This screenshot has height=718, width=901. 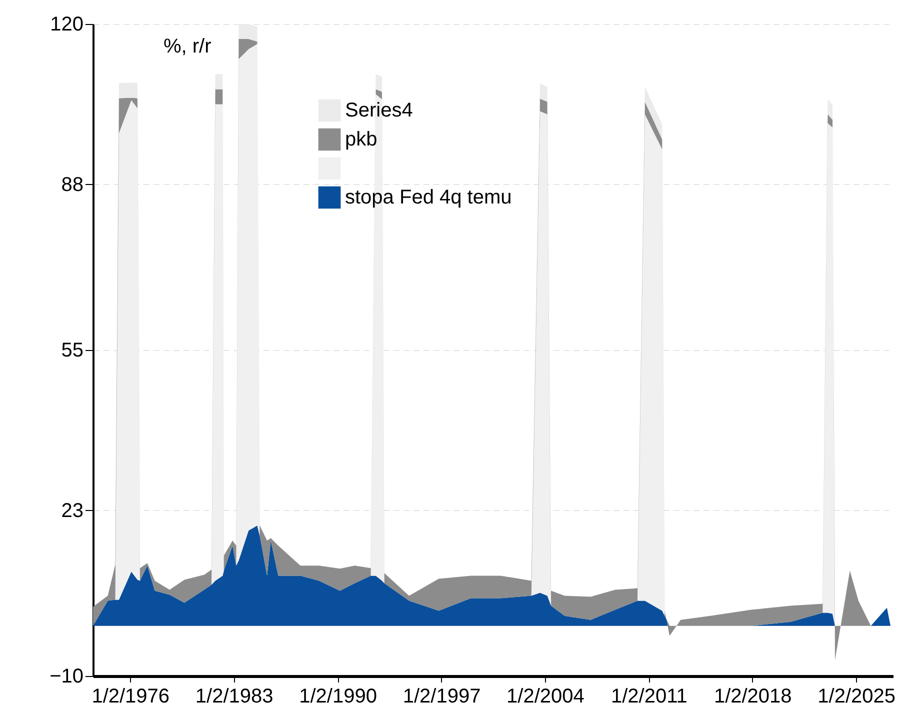 What do you see at coordinates (131, 697) in the screenshot?
I see `x-tick-label: 1/2/1976` at bounding box center [131, 697].